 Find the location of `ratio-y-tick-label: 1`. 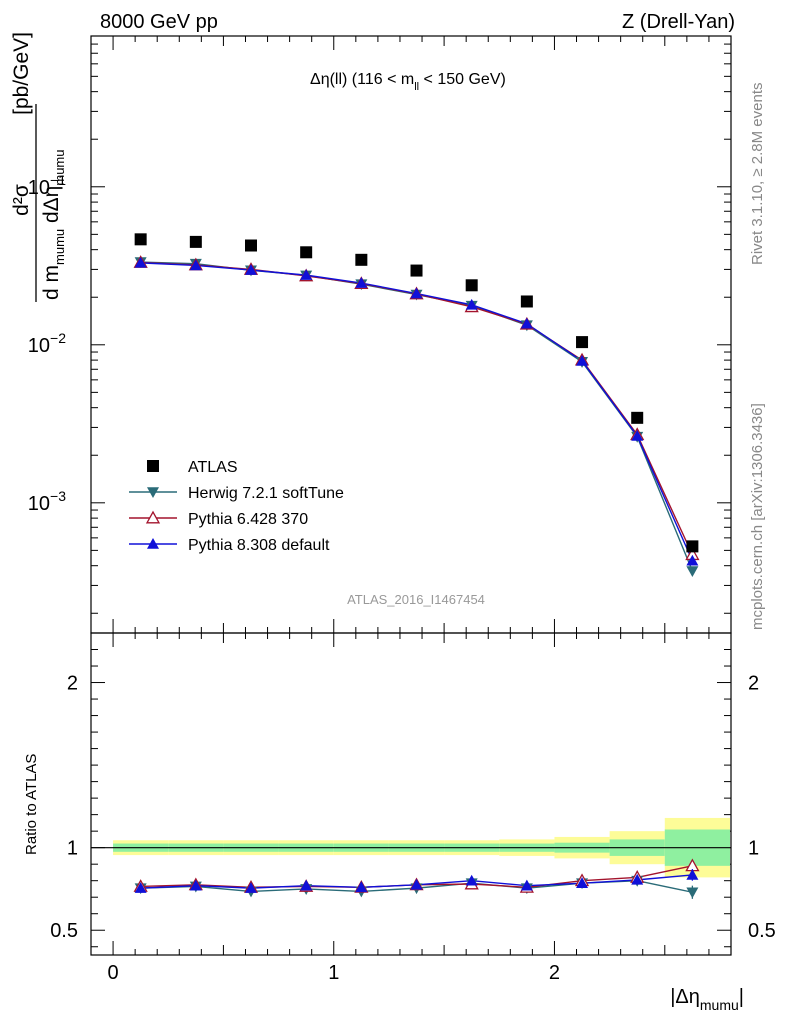

ratio-y-tick-label: 1 is located at coordinates (72, 849).